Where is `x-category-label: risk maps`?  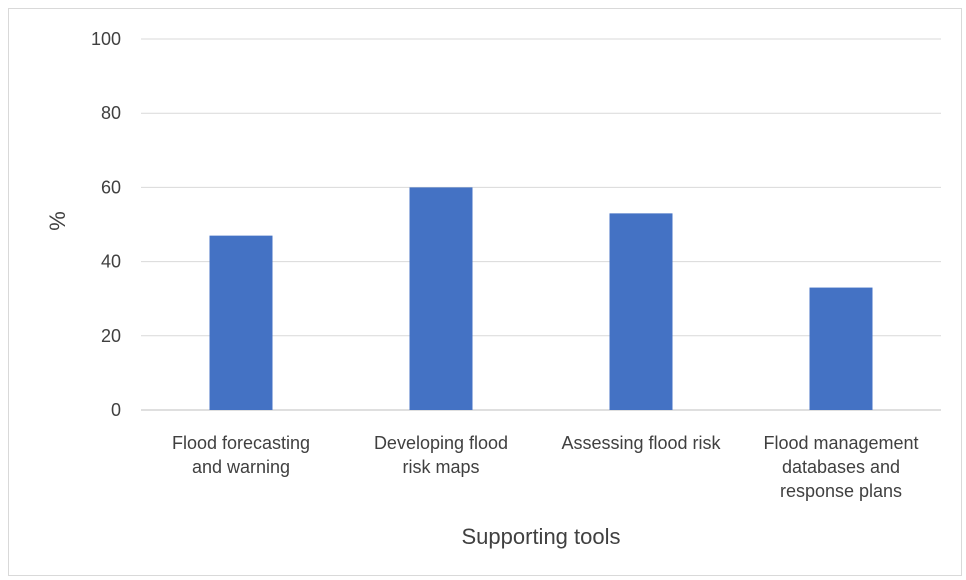 x-category-label: risk maps is located at coordinates (440, 467).